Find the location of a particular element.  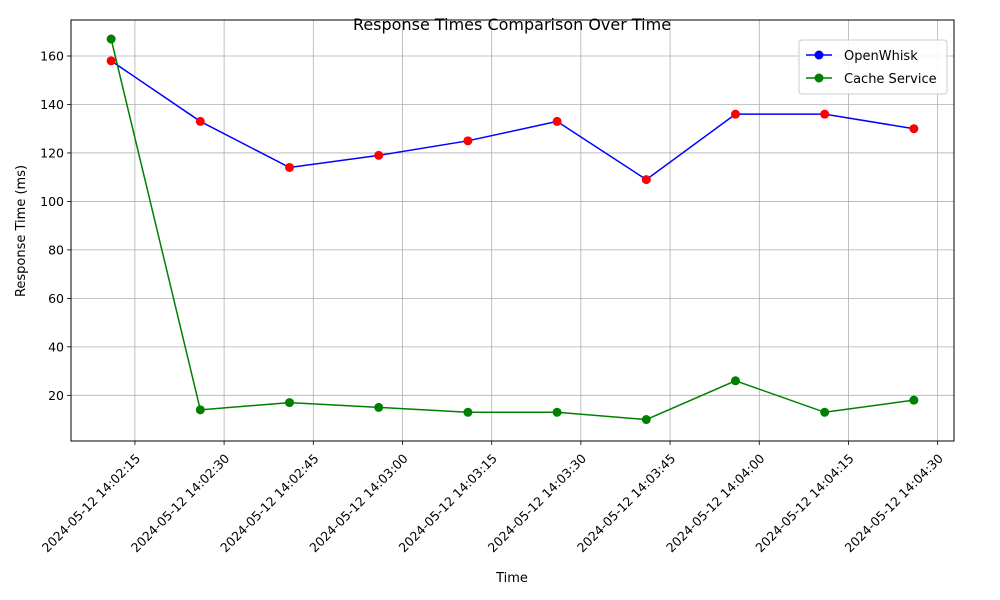

y-tick-label: 20 is located at coordinates (56, 395).